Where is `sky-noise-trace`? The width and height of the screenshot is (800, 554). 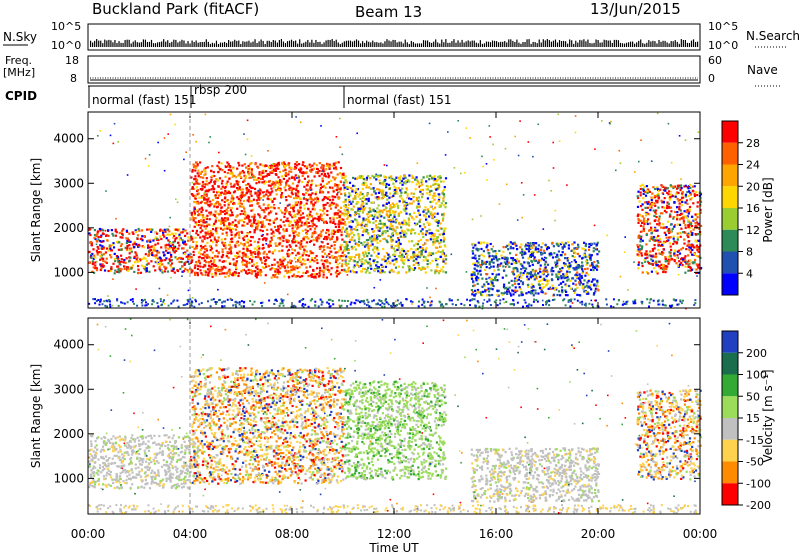
sky-noise-trace is located at coordinates (394, 43).